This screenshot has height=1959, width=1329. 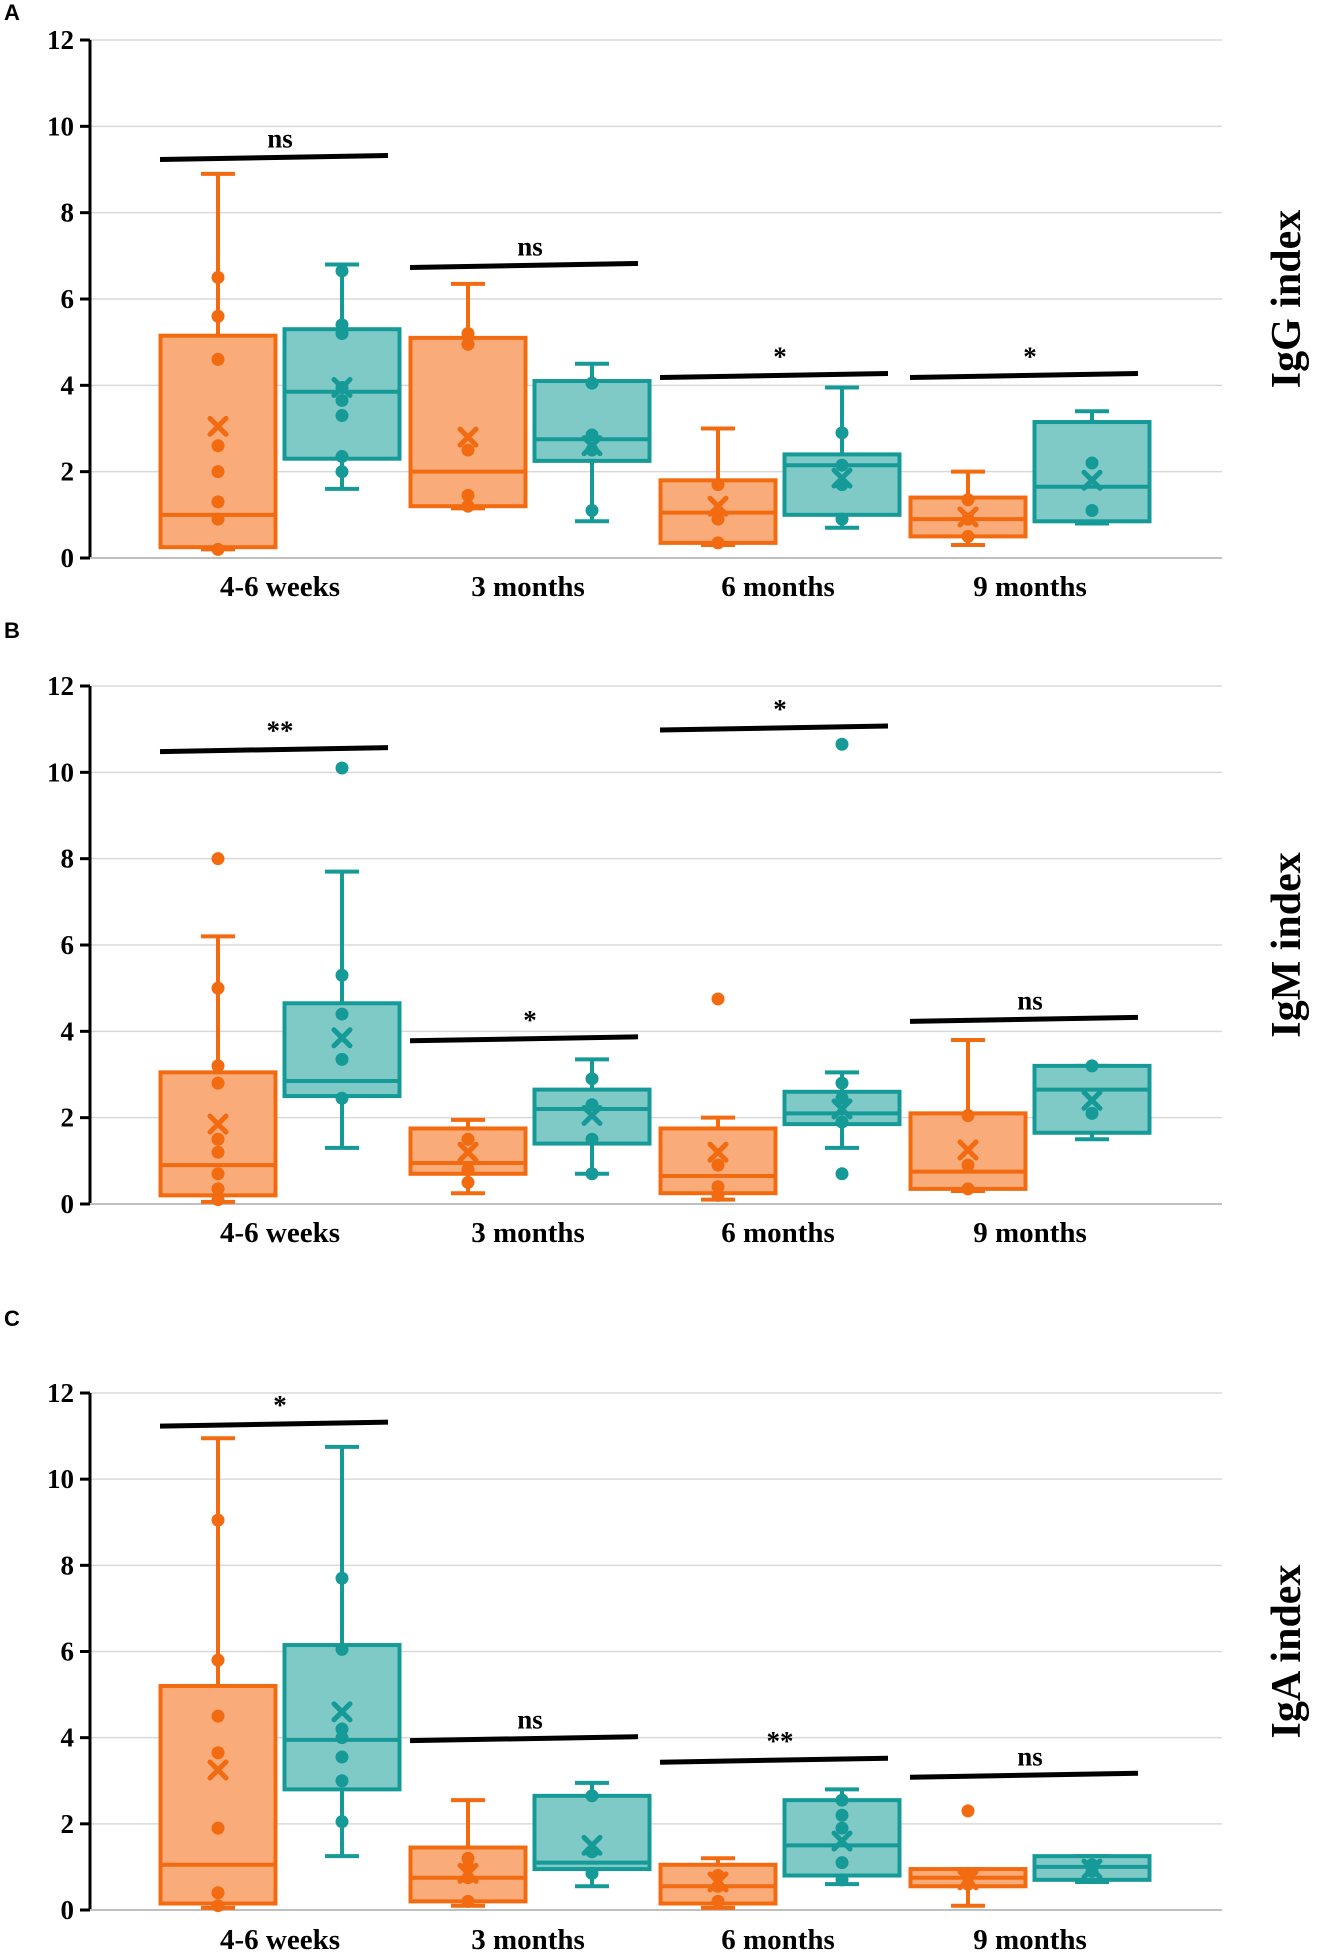 I want to click on y-tick-label: 4, so click(x=68, y=1738).